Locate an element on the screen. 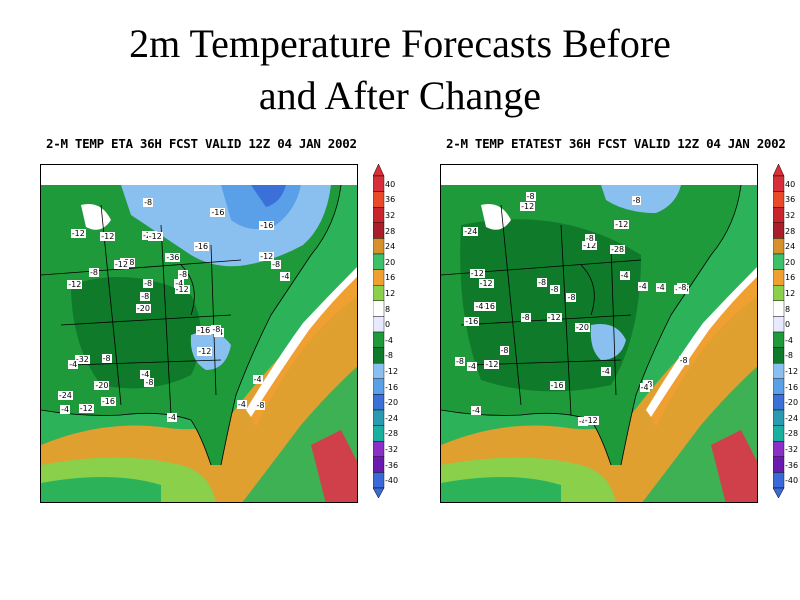  colorbar-swatches-before is located at coordinates (378, 331).